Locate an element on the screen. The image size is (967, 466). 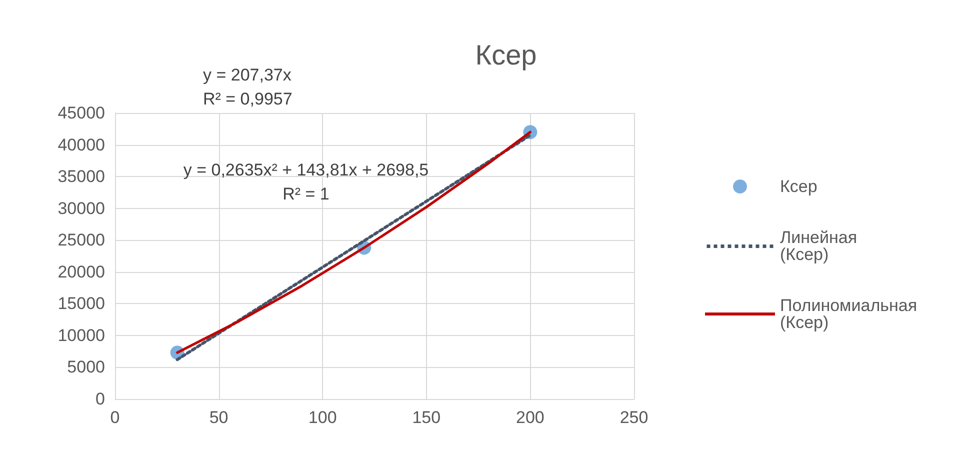
text: y = 207,37x R² = 0,9957 is located at coordinates (247, 87).